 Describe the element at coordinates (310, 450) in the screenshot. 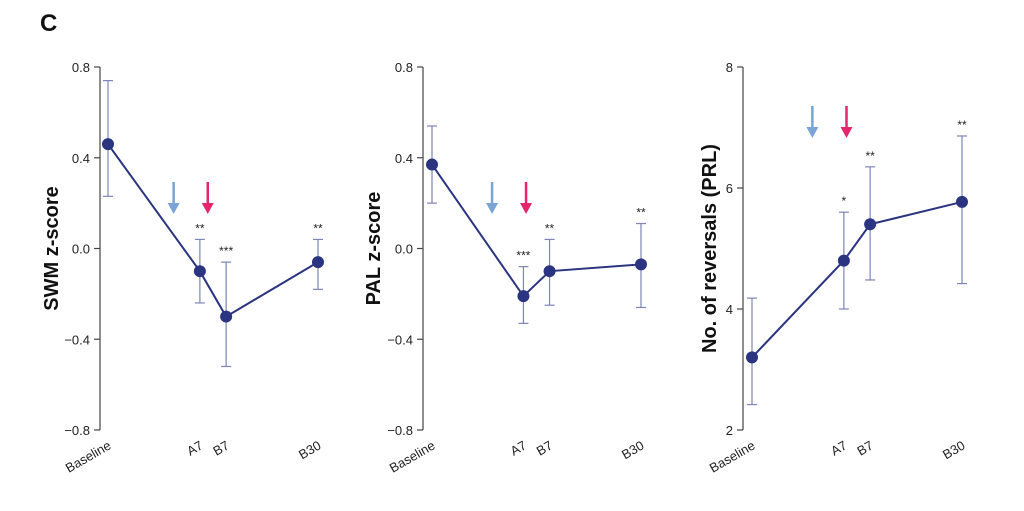

I see `swm-x-tick-label: B30` at that location.